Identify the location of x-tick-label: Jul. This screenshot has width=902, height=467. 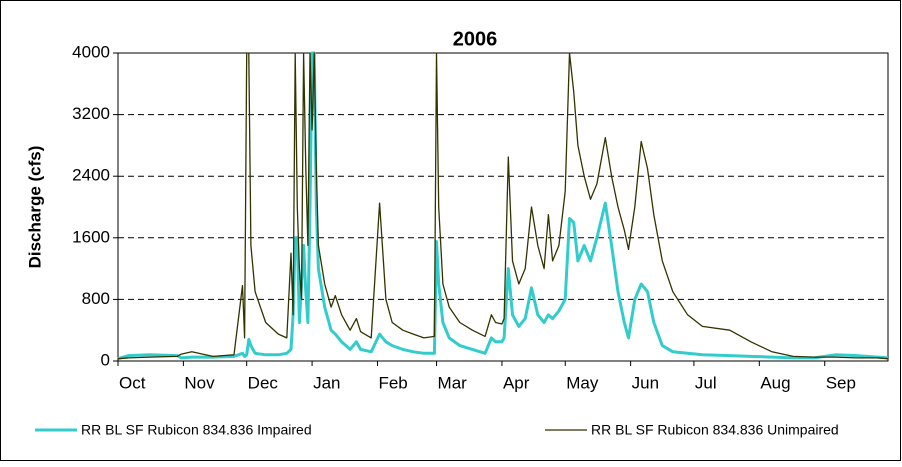
(706, 382).